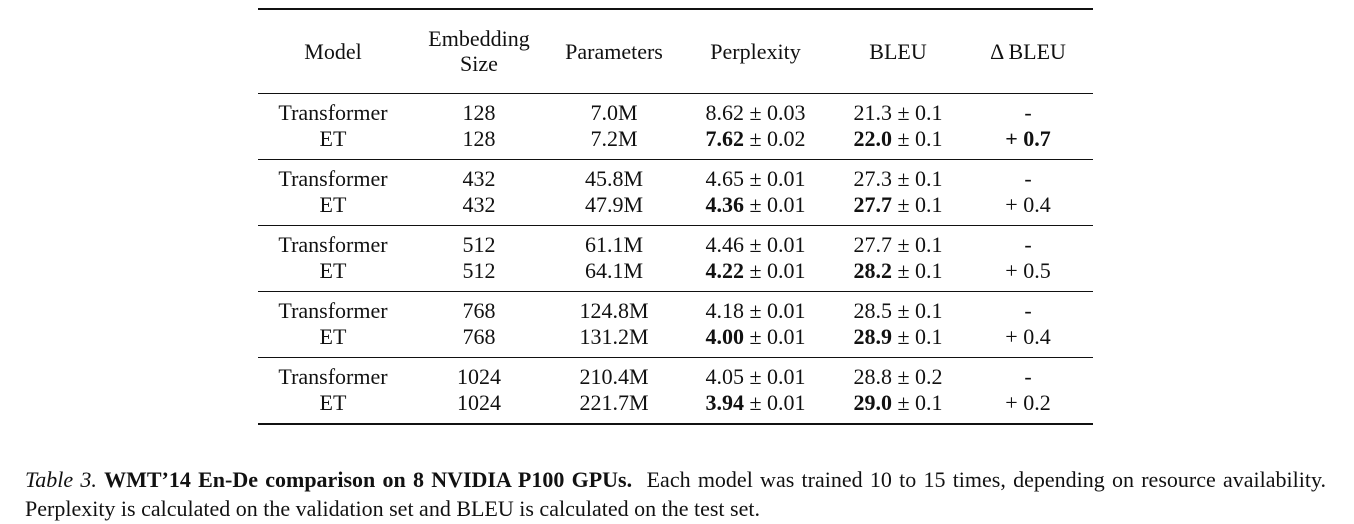 The height and width of the screenshot is (524, 1354). I want to click on cell-perplexity: 4.18 ± 0.01, so click(755, 307).